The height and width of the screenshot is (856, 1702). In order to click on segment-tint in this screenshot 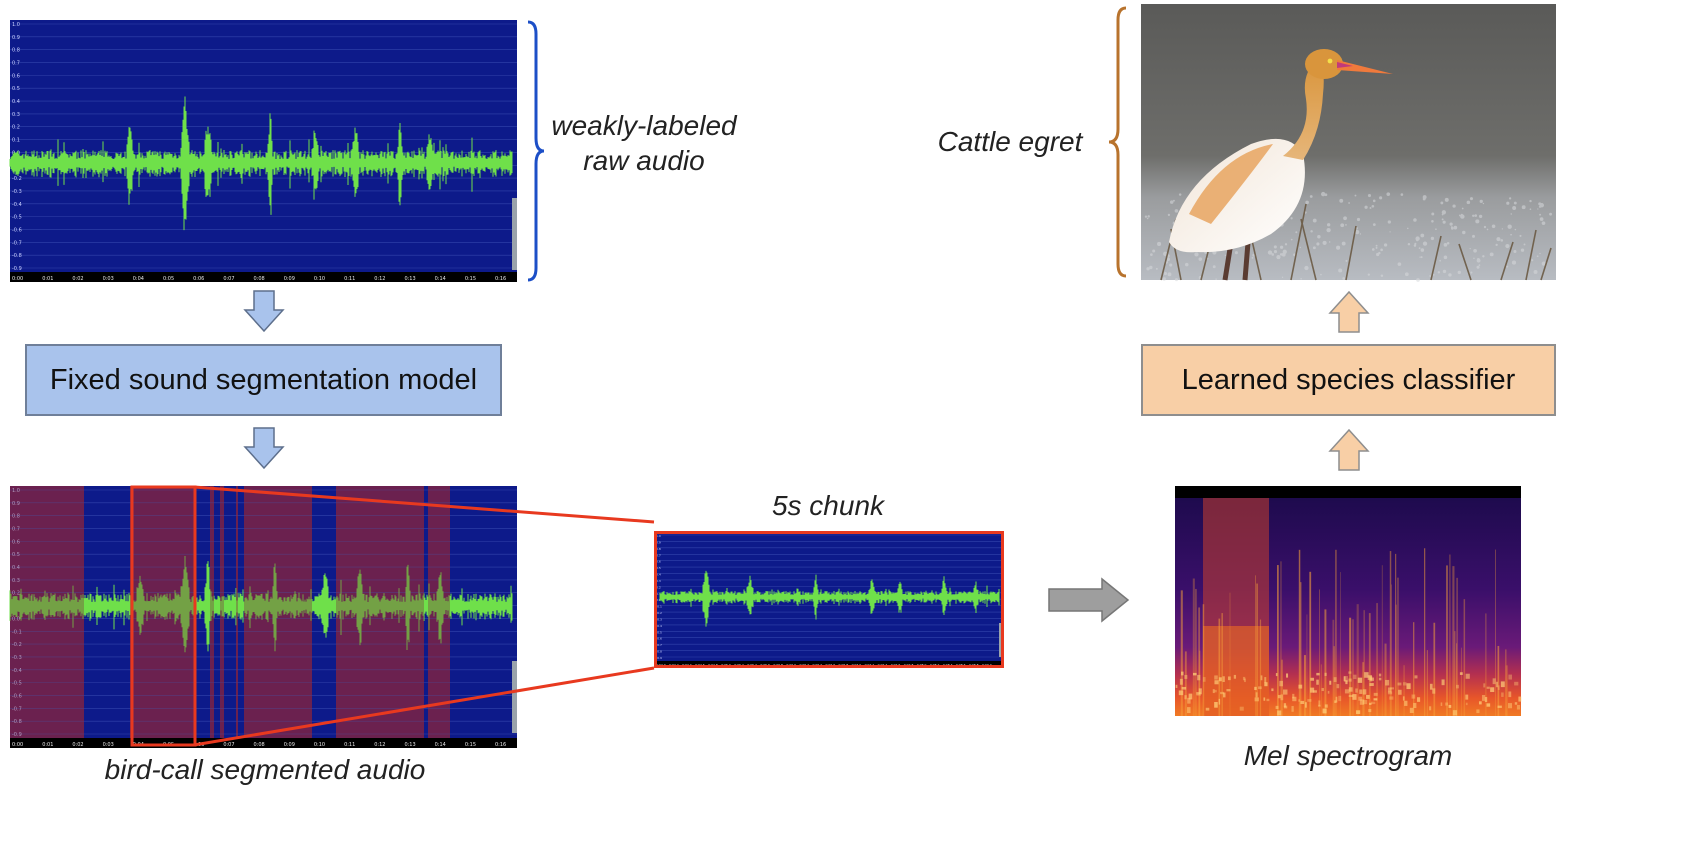, I will do `click(439, 612)`.